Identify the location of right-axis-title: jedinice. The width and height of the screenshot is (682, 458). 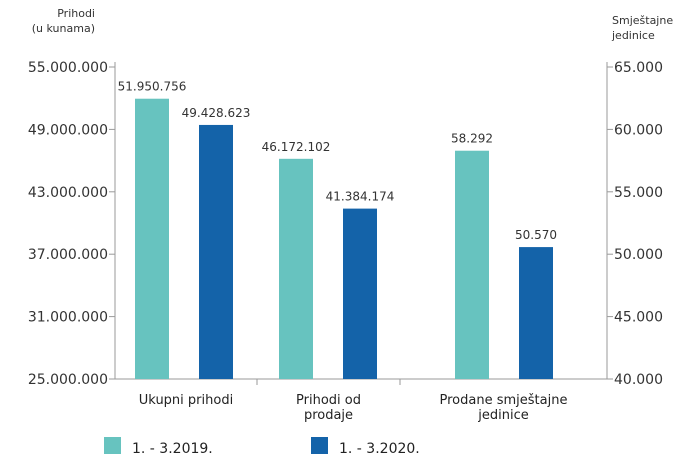
(633, 35).